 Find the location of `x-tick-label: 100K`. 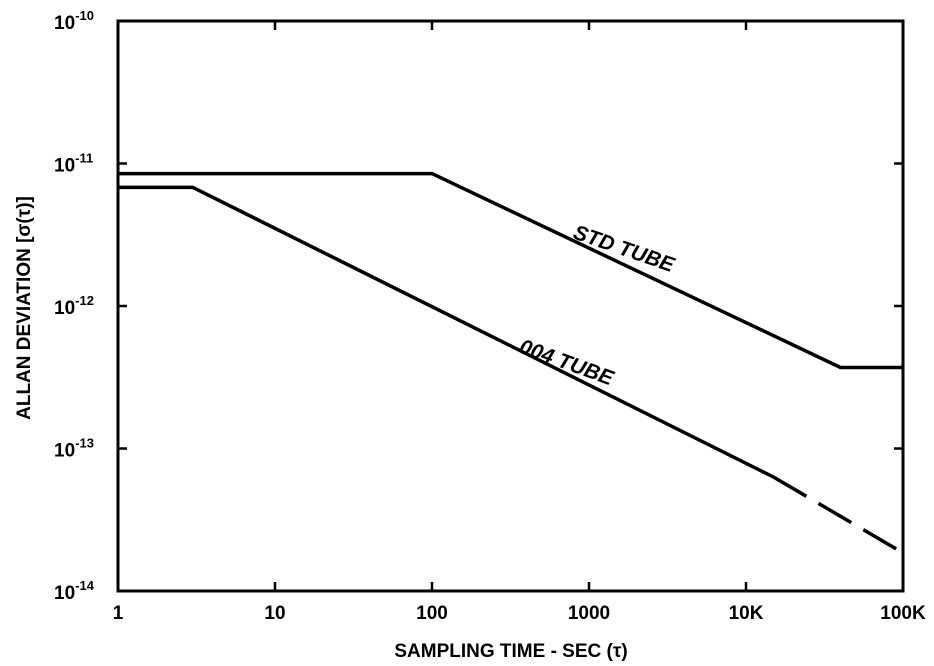

x-tick-label: 100K is located at coordinates (903, 613).